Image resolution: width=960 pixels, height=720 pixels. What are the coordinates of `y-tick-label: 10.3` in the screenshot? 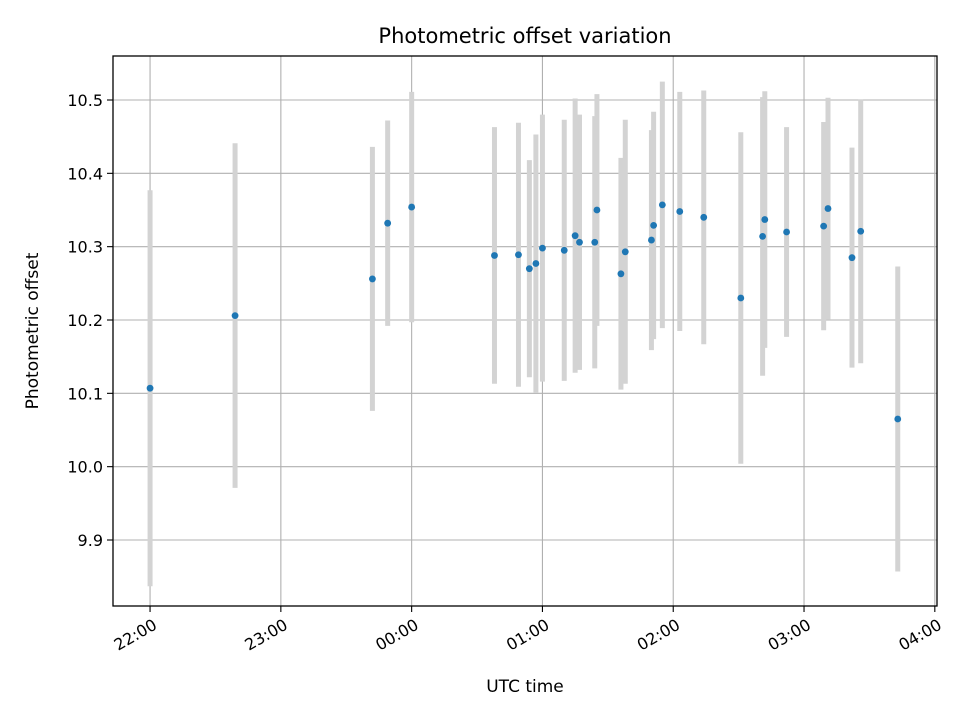 It's located at (85, 247).